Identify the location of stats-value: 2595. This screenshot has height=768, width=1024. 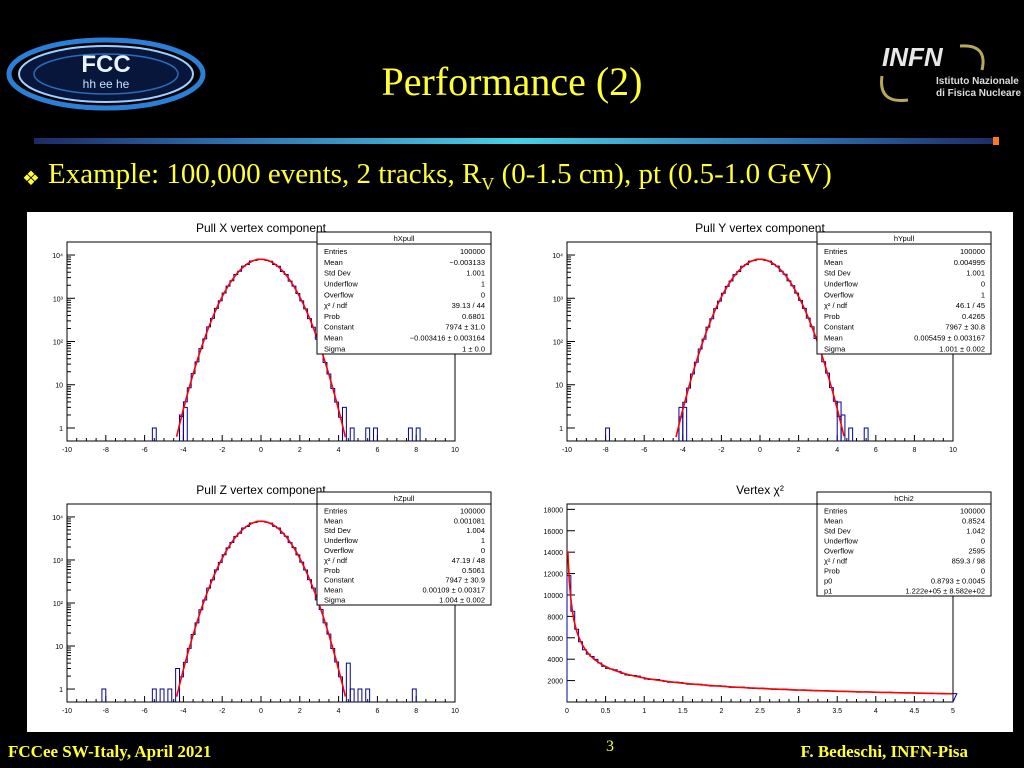
(976, 551).